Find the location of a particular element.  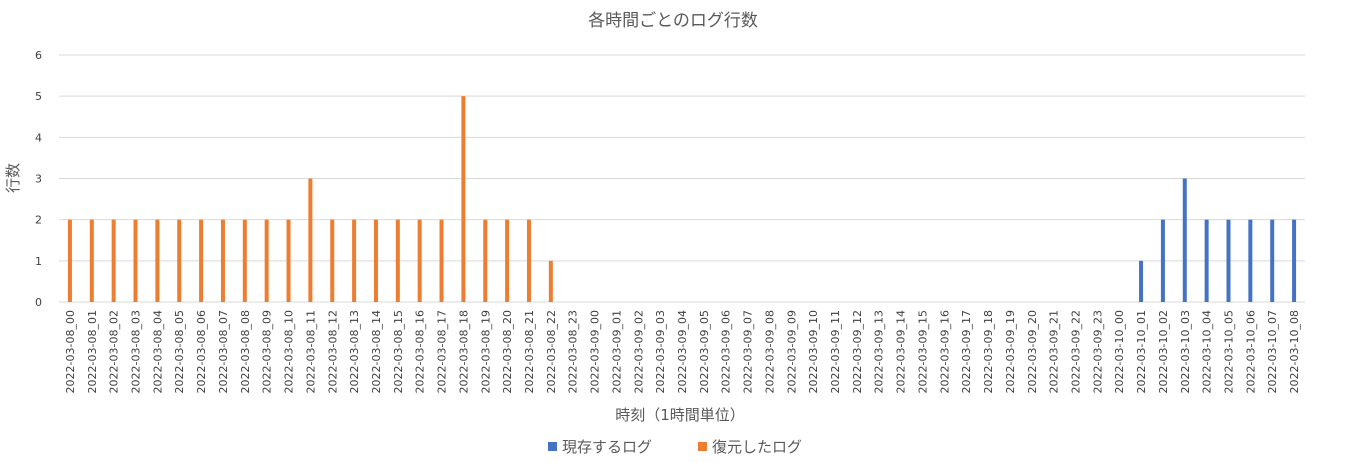

x-tick-label: 2022-03-09_19 is located at coordinates (1010, 351).